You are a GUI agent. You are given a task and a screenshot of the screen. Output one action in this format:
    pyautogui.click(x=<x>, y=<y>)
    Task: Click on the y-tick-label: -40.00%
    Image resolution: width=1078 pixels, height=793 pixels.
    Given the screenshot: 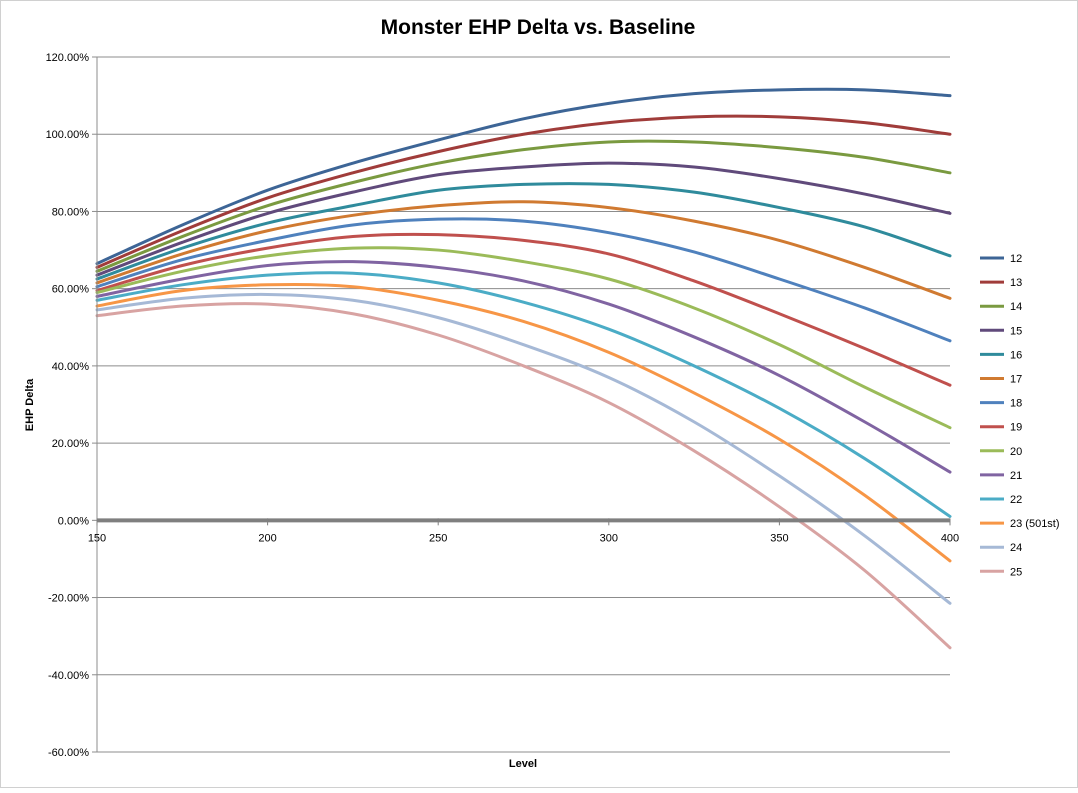 What is the action you would take?
    pyautogui.click(x=68, y=676)
    